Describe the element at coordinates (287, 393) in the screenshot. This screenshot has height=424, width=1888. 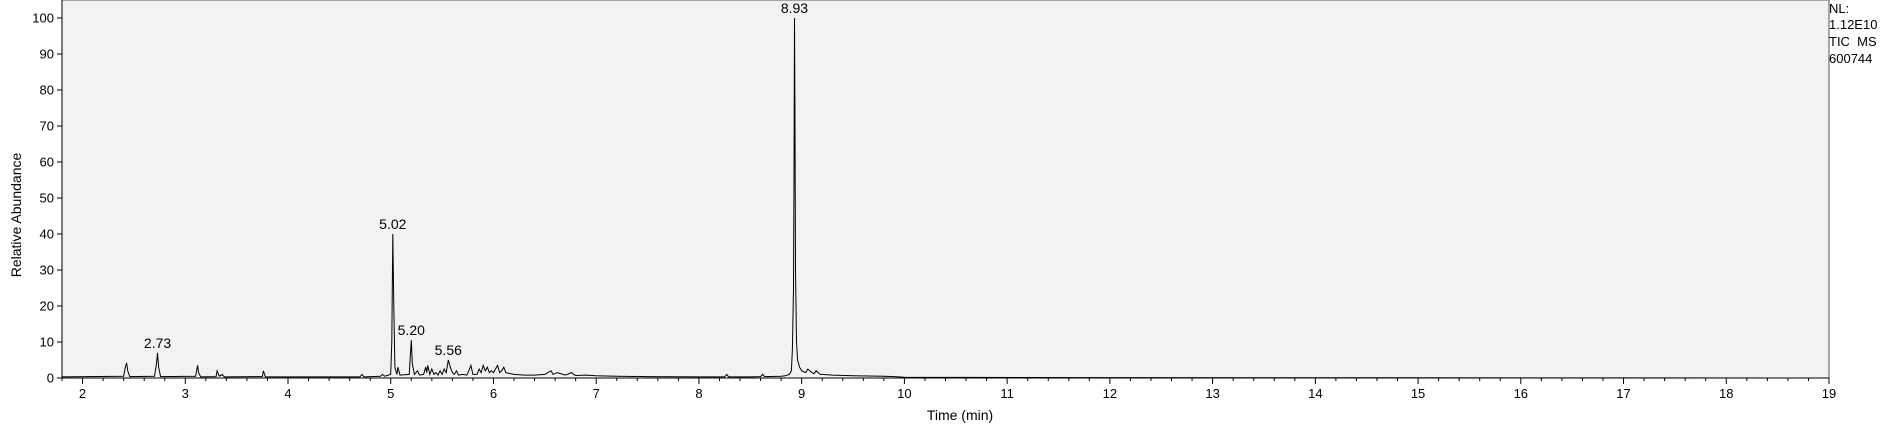
I see `x-tick-label: 4` at that location.